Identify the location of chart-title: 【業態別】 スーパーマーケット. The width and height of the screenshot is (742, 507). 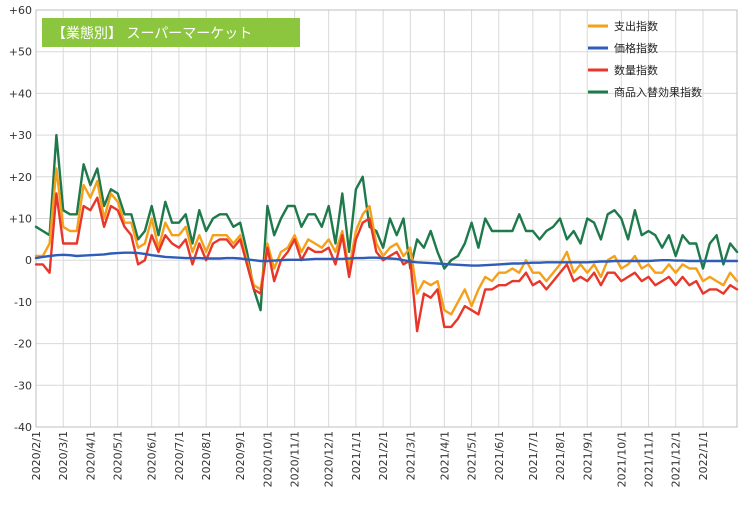
(171, 32).